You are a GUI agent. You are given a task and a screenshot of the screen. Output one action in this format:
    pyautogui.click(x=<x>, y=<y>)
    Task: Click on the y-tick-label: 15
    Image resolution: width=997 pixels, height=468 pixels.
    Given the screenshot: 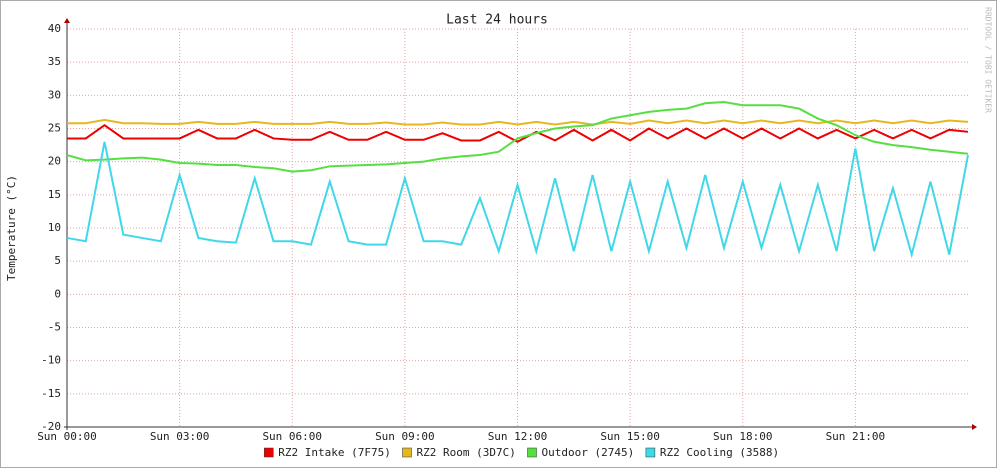 What is the action you would take?
    pyautogui.click(x=54, y=194)
    